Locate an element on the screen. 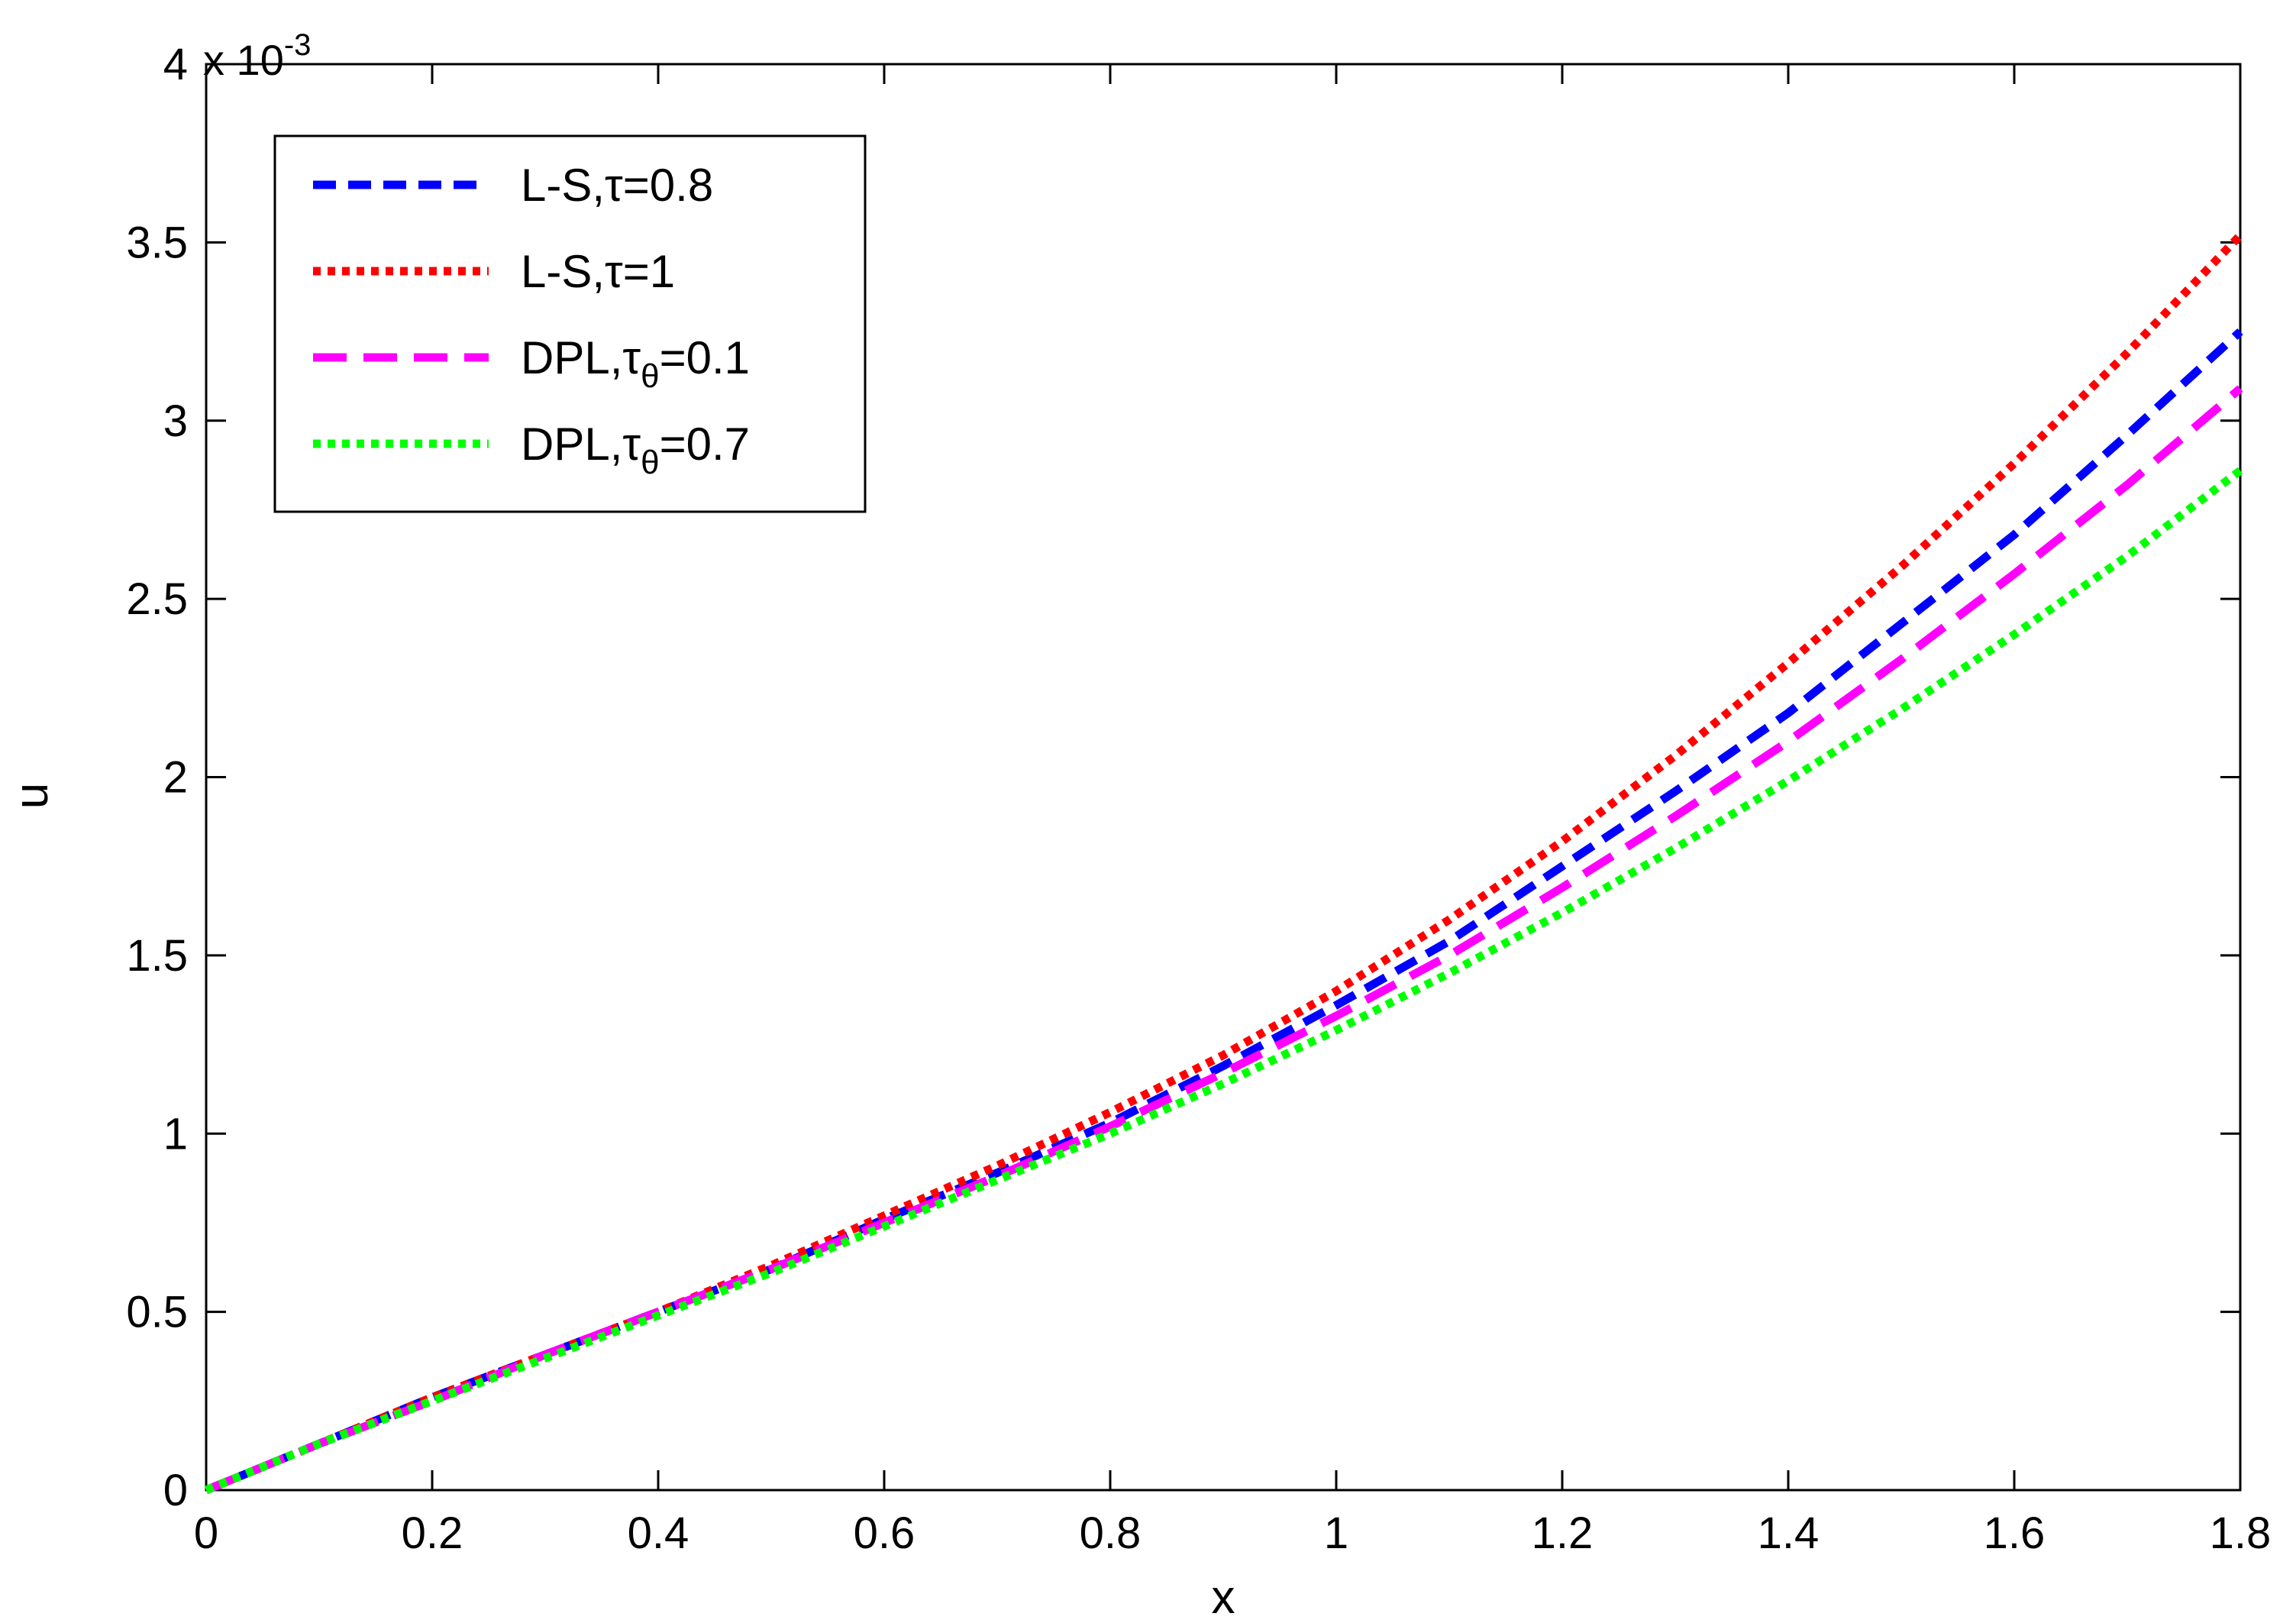 The width and height of the screenshot is (2296, 1623). x-tick-label: 0 is located at coordinates (206, 1533).